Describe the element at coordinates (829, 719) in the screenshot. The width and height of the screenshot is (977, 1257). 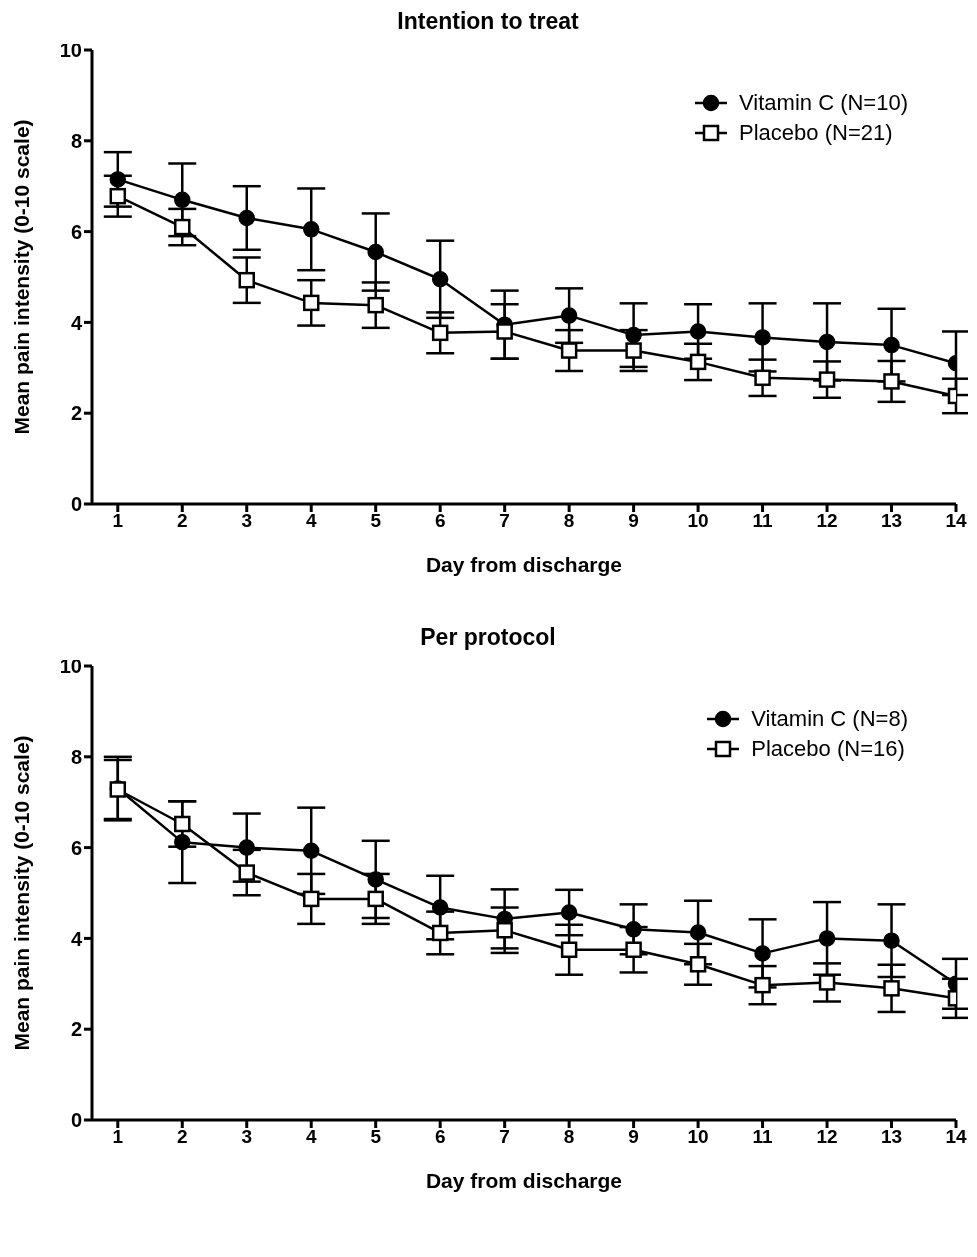
I see `legend-label: Vitamin C (N=8)` at that location.